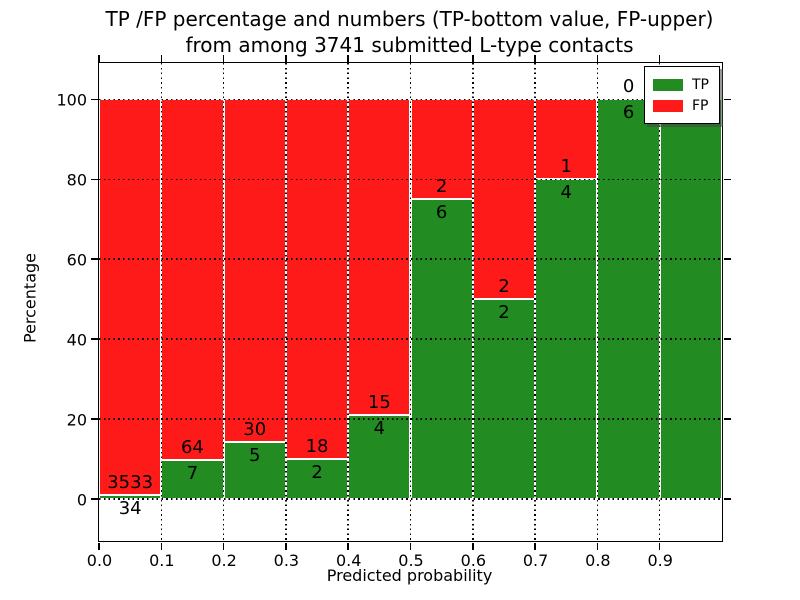 This screenshot has height=600, width=800. I want to click on tp-count-label: 34, so click(130, 509).